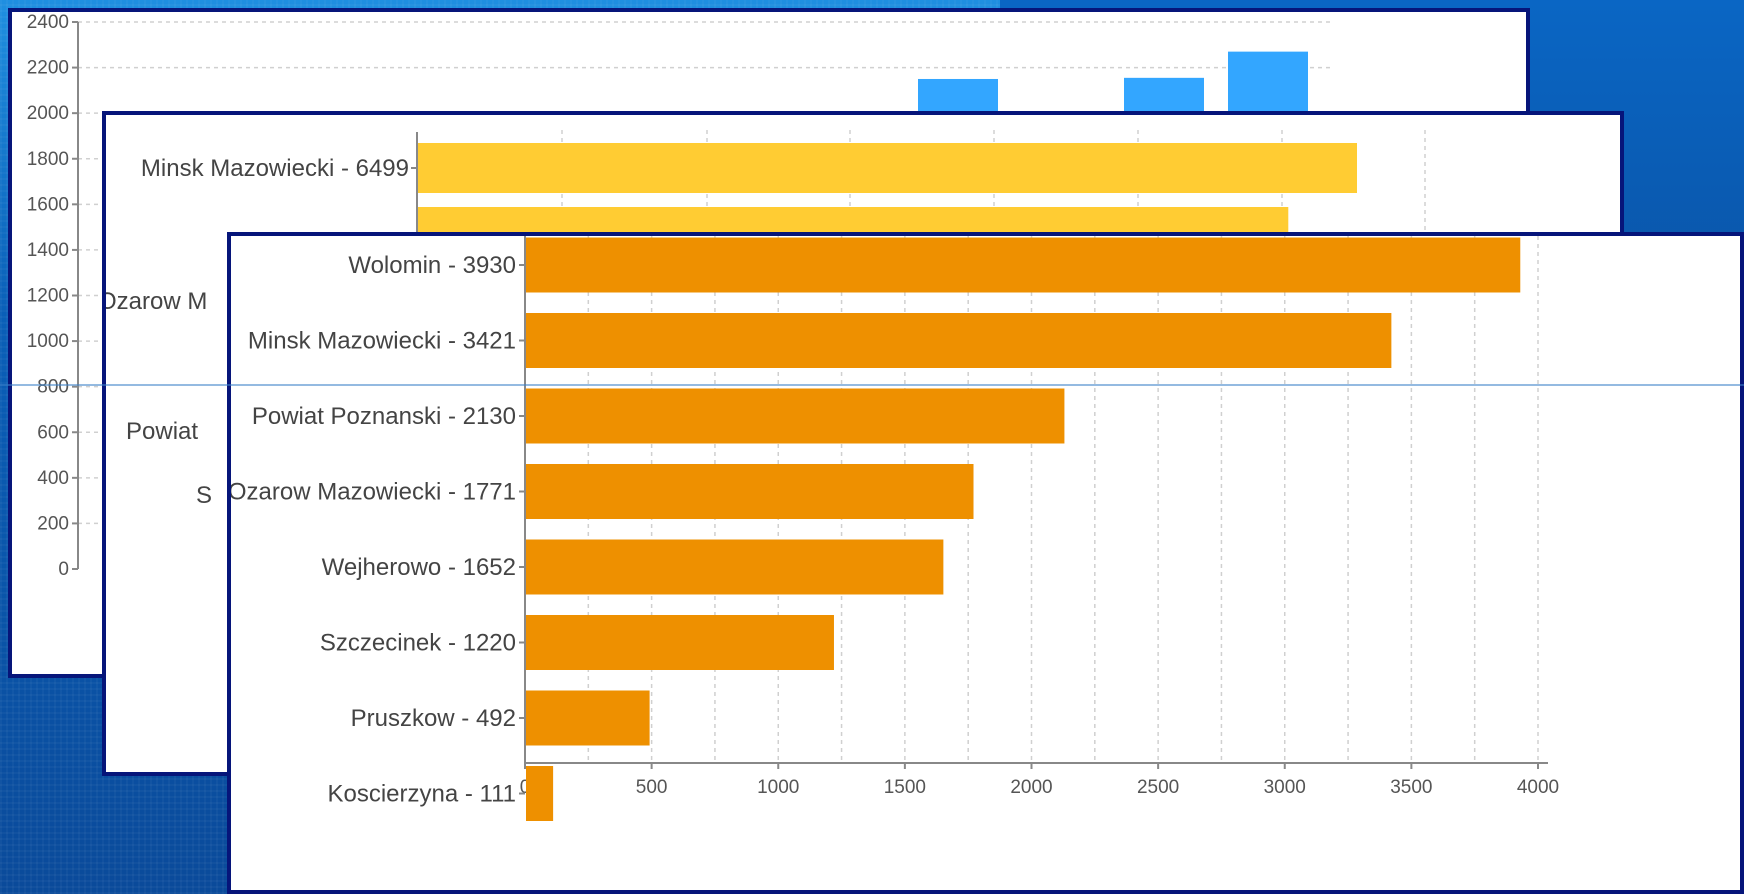 The width and height of the screenshot is (1744, 894). I want to click on back-y-tick-label: 600, so click(53, 432).